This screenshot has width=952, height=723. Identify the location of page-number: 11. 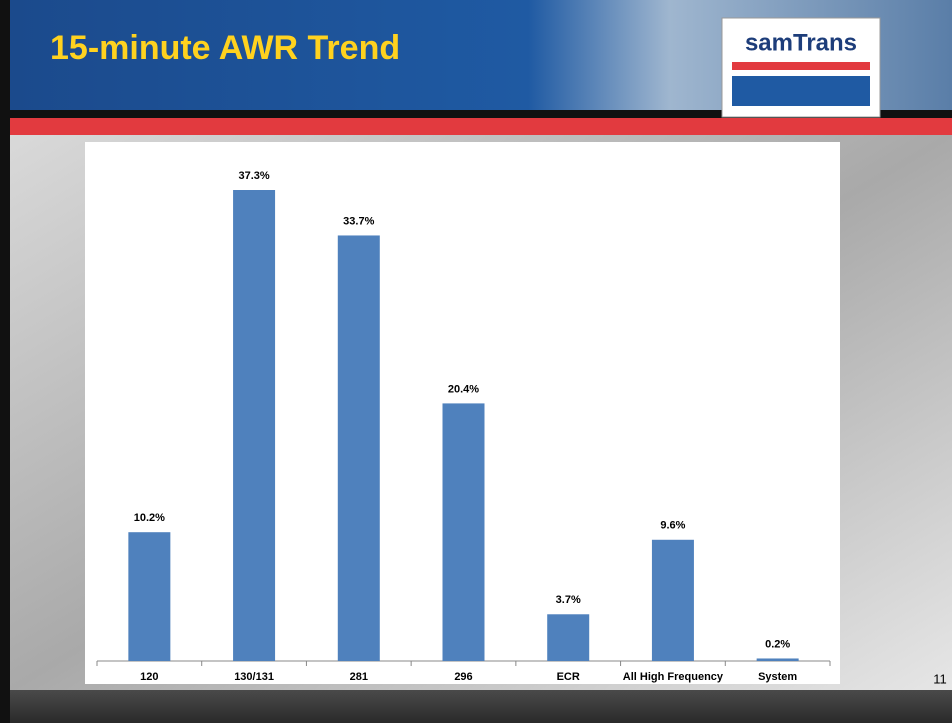
(940, 678).